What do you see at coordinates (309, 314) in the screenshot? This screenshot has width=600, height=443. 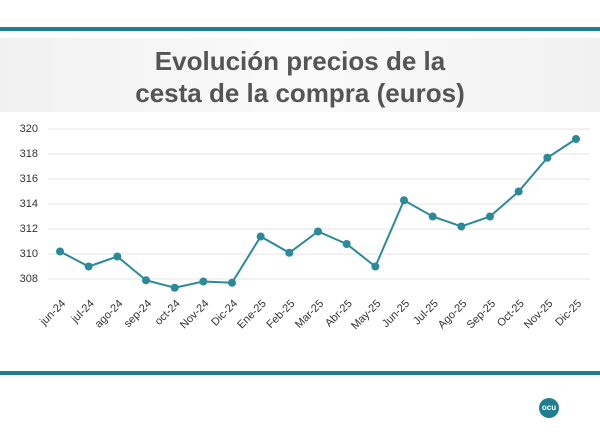 I see `x-tick-label: Mar-25` at bounding box center [309, 314].